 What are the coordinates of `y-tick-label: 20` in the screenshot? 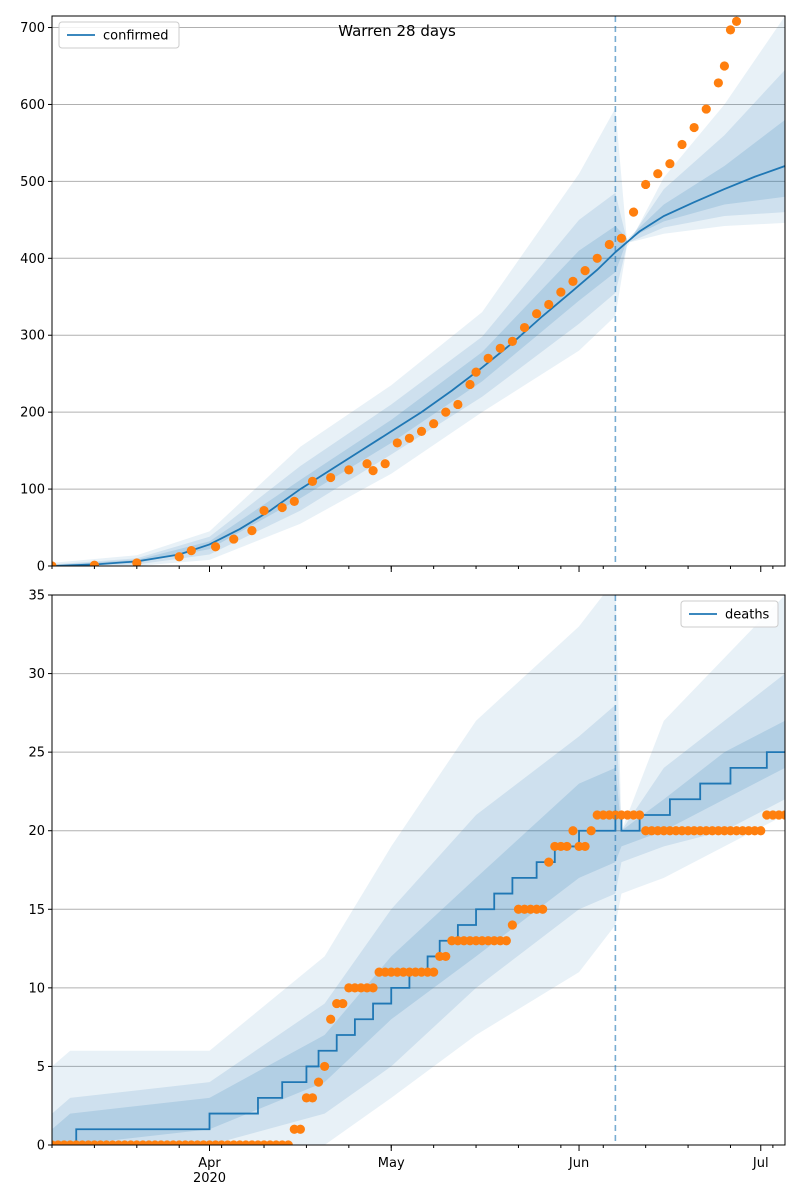 It's located at (36, 831).